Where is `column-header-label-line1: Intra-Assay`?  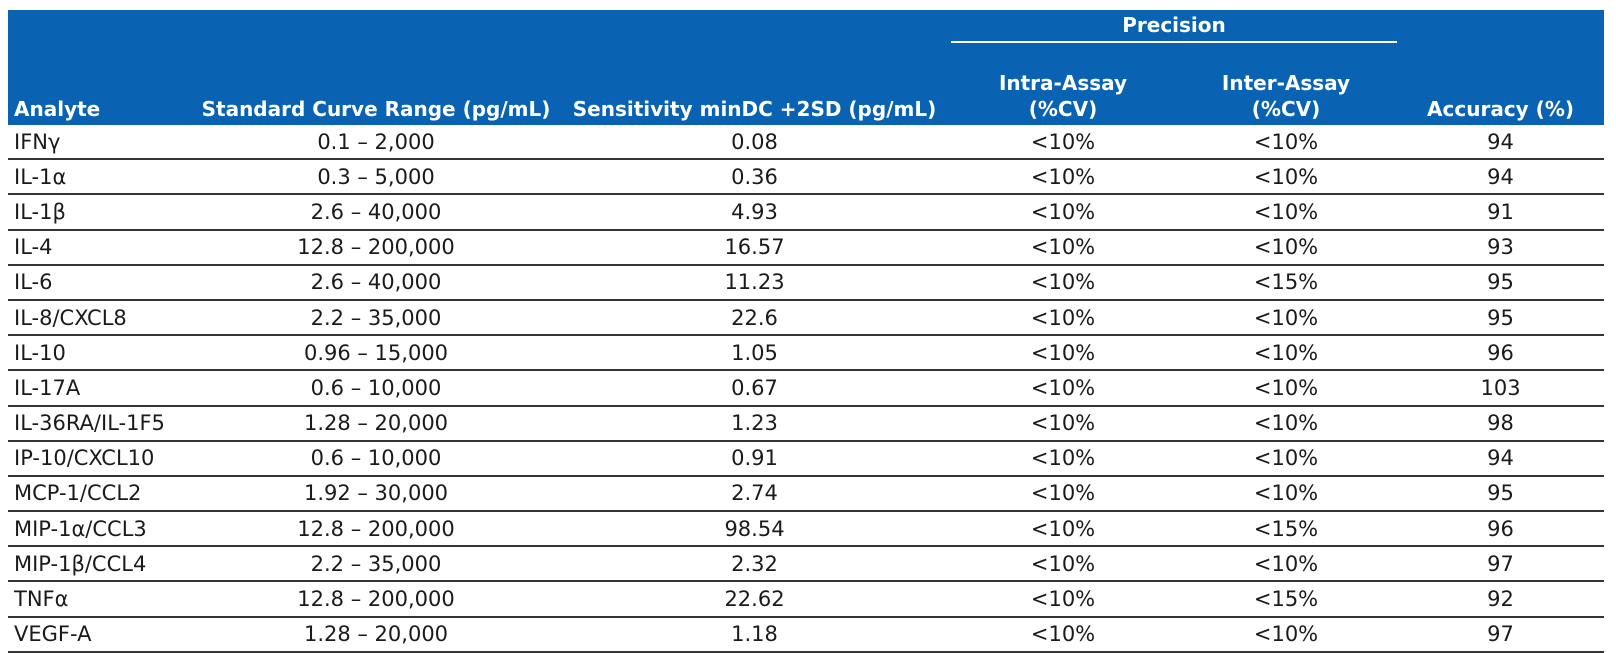 column-header-label-line1: Intra-Assay is located at coordinates (1063, 83).